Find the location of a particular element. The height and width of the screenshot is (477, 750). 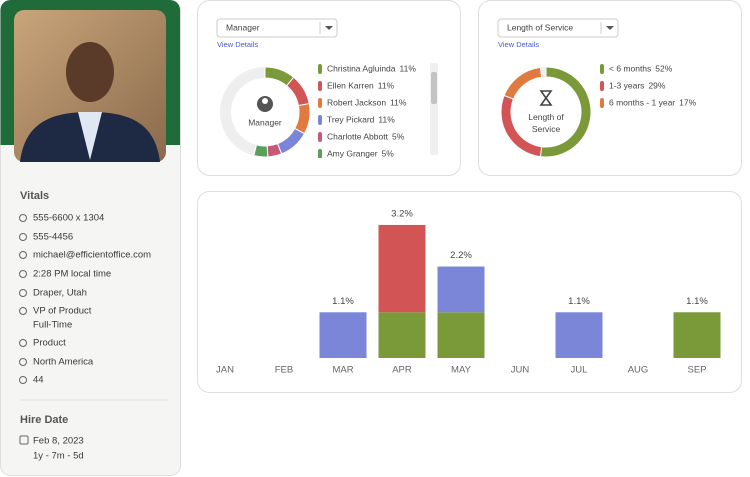

vital-text: VP of Product is located at coordinates (62, 311).